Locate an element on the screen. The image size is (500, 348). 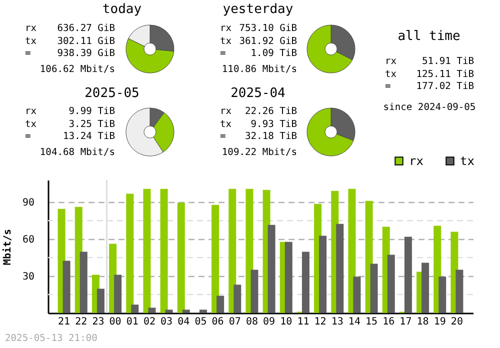
x-tick-label: 13 is located at coordinates (337, 322).